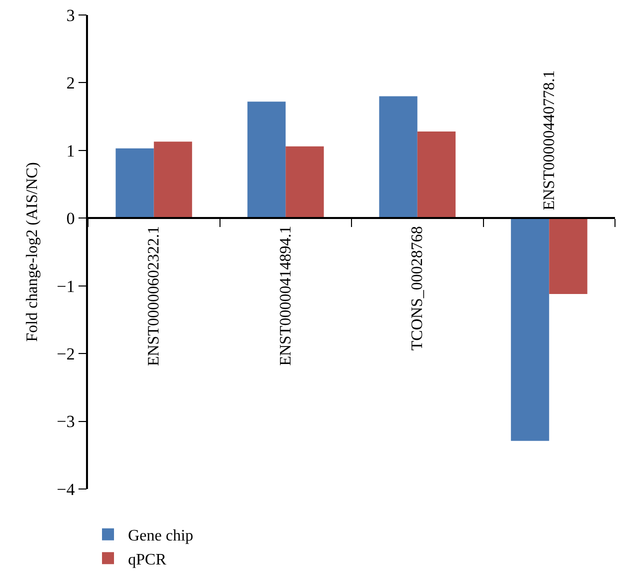 This screenshot has height=577, width=617. Describe the element at coordinates (65, 286) in the screenshot. I see `y-tick-label: −1` at that location.